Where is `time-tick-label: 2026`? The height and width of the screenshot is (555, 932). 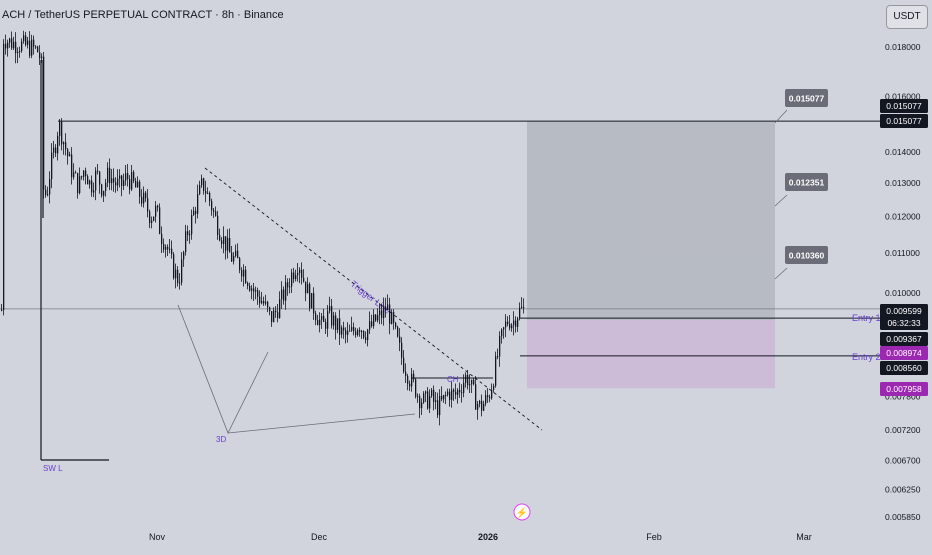
time-tick-label: 2026 is located at coordinates (488, 537).